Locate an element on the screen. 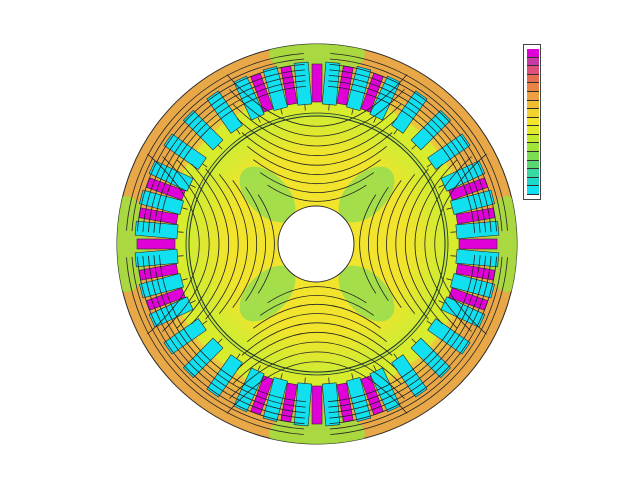  rotor-low-field is located at coordinates (317, 244).